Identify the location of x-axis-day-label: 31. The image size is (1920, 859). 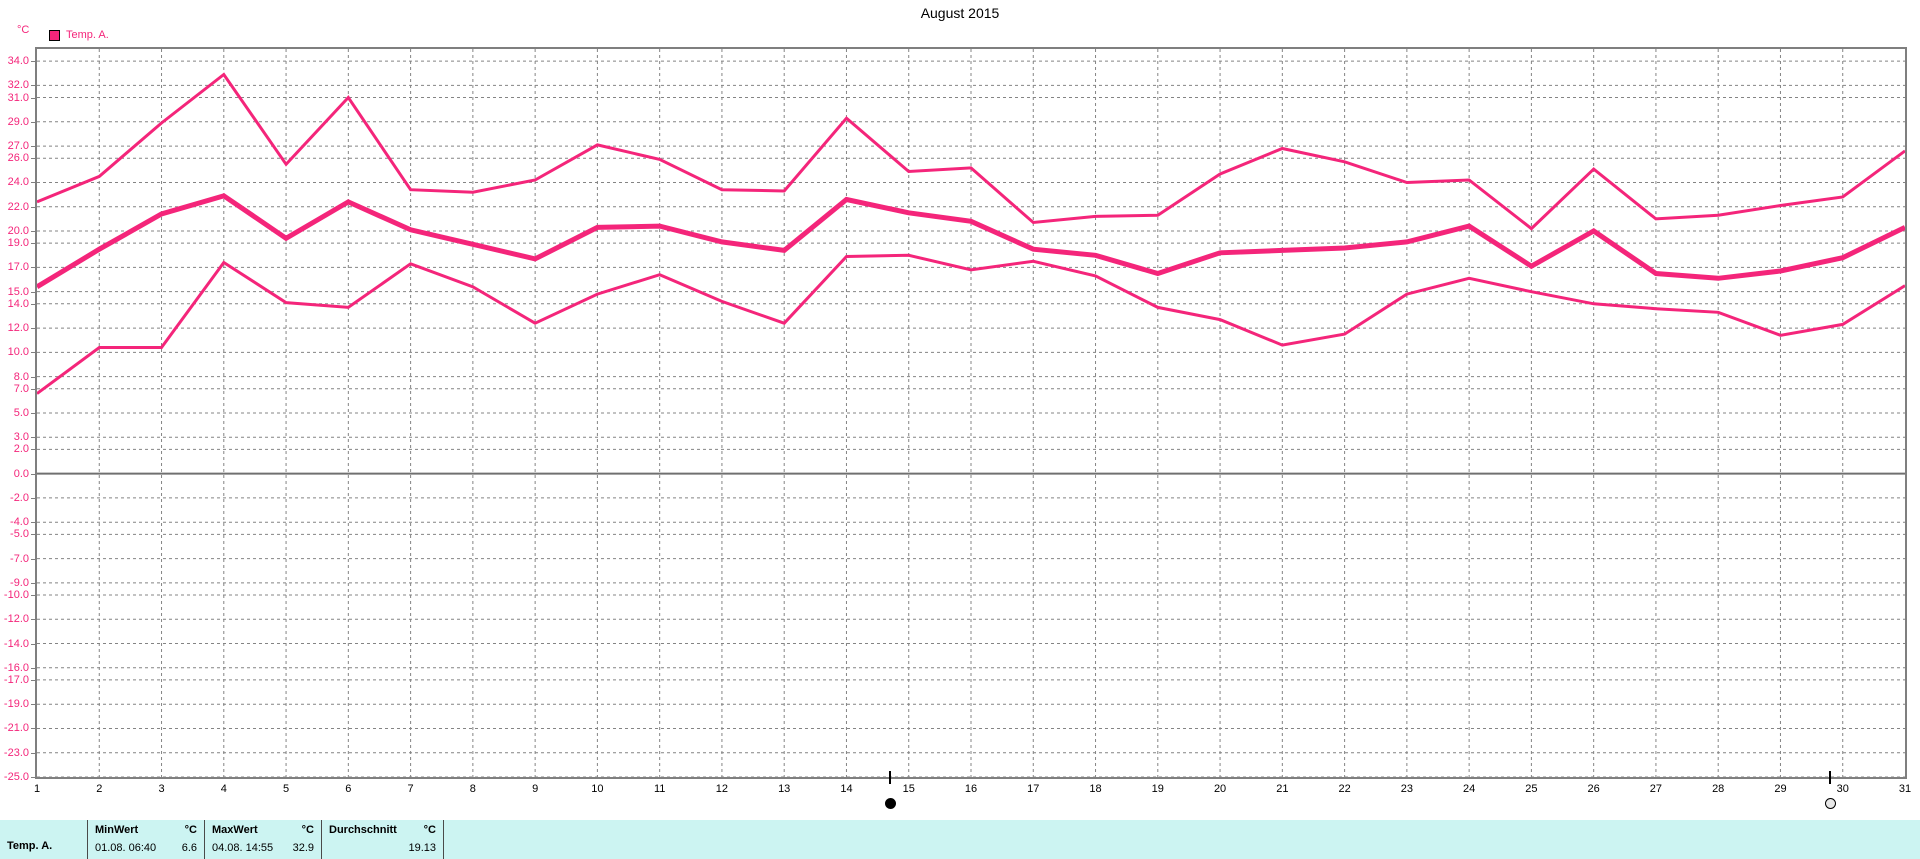
(1905, 789).